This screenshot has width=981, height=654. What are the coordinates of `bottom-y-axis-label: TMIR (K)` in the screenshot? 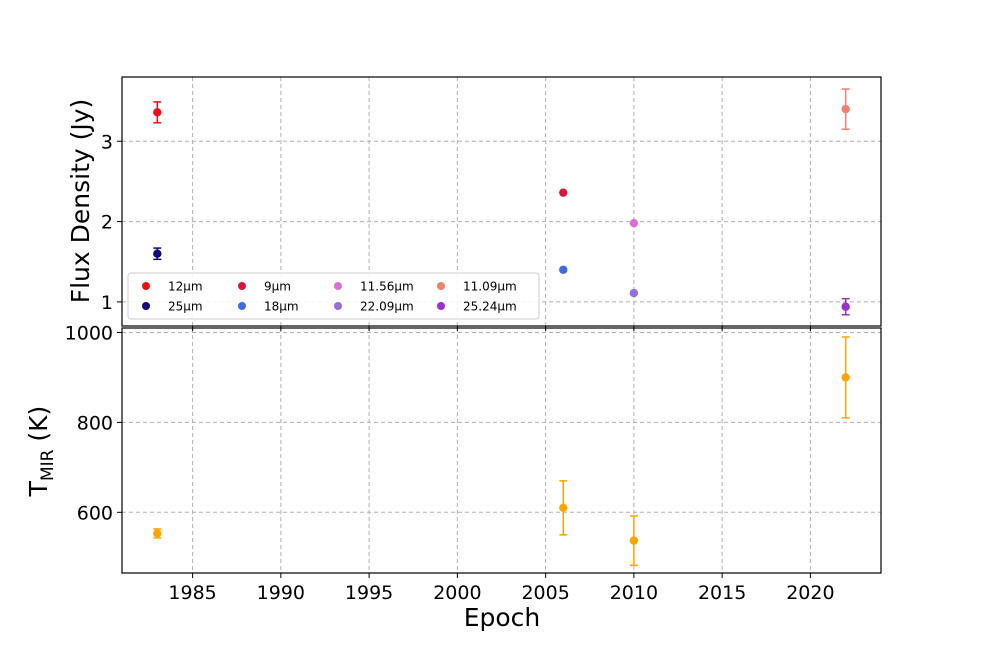 It's located at (41, 452).